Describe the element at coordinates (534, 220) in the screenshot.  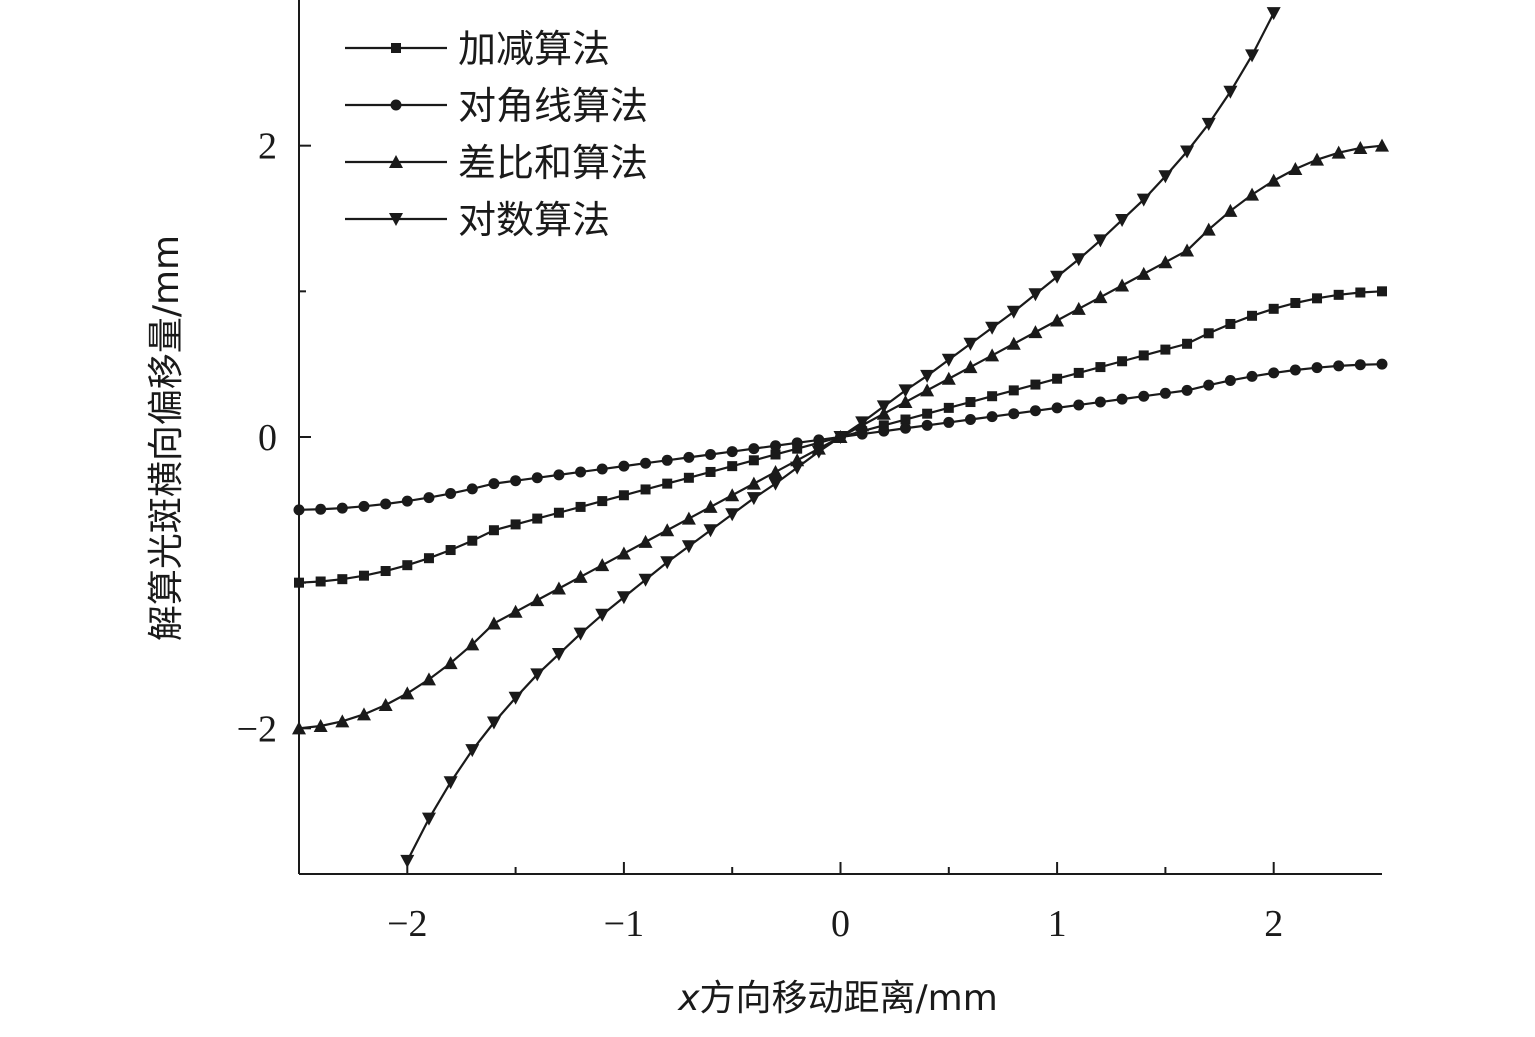
I see `legend-label: 对数算法` at that location.